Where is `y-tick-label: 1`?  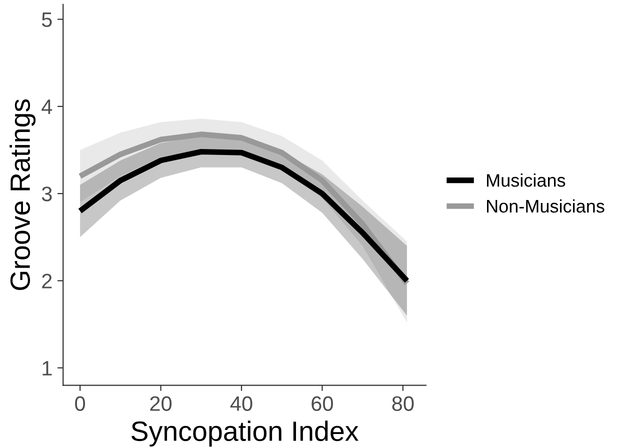 y-tick-label: 1 is located at coordinates (47, 368).